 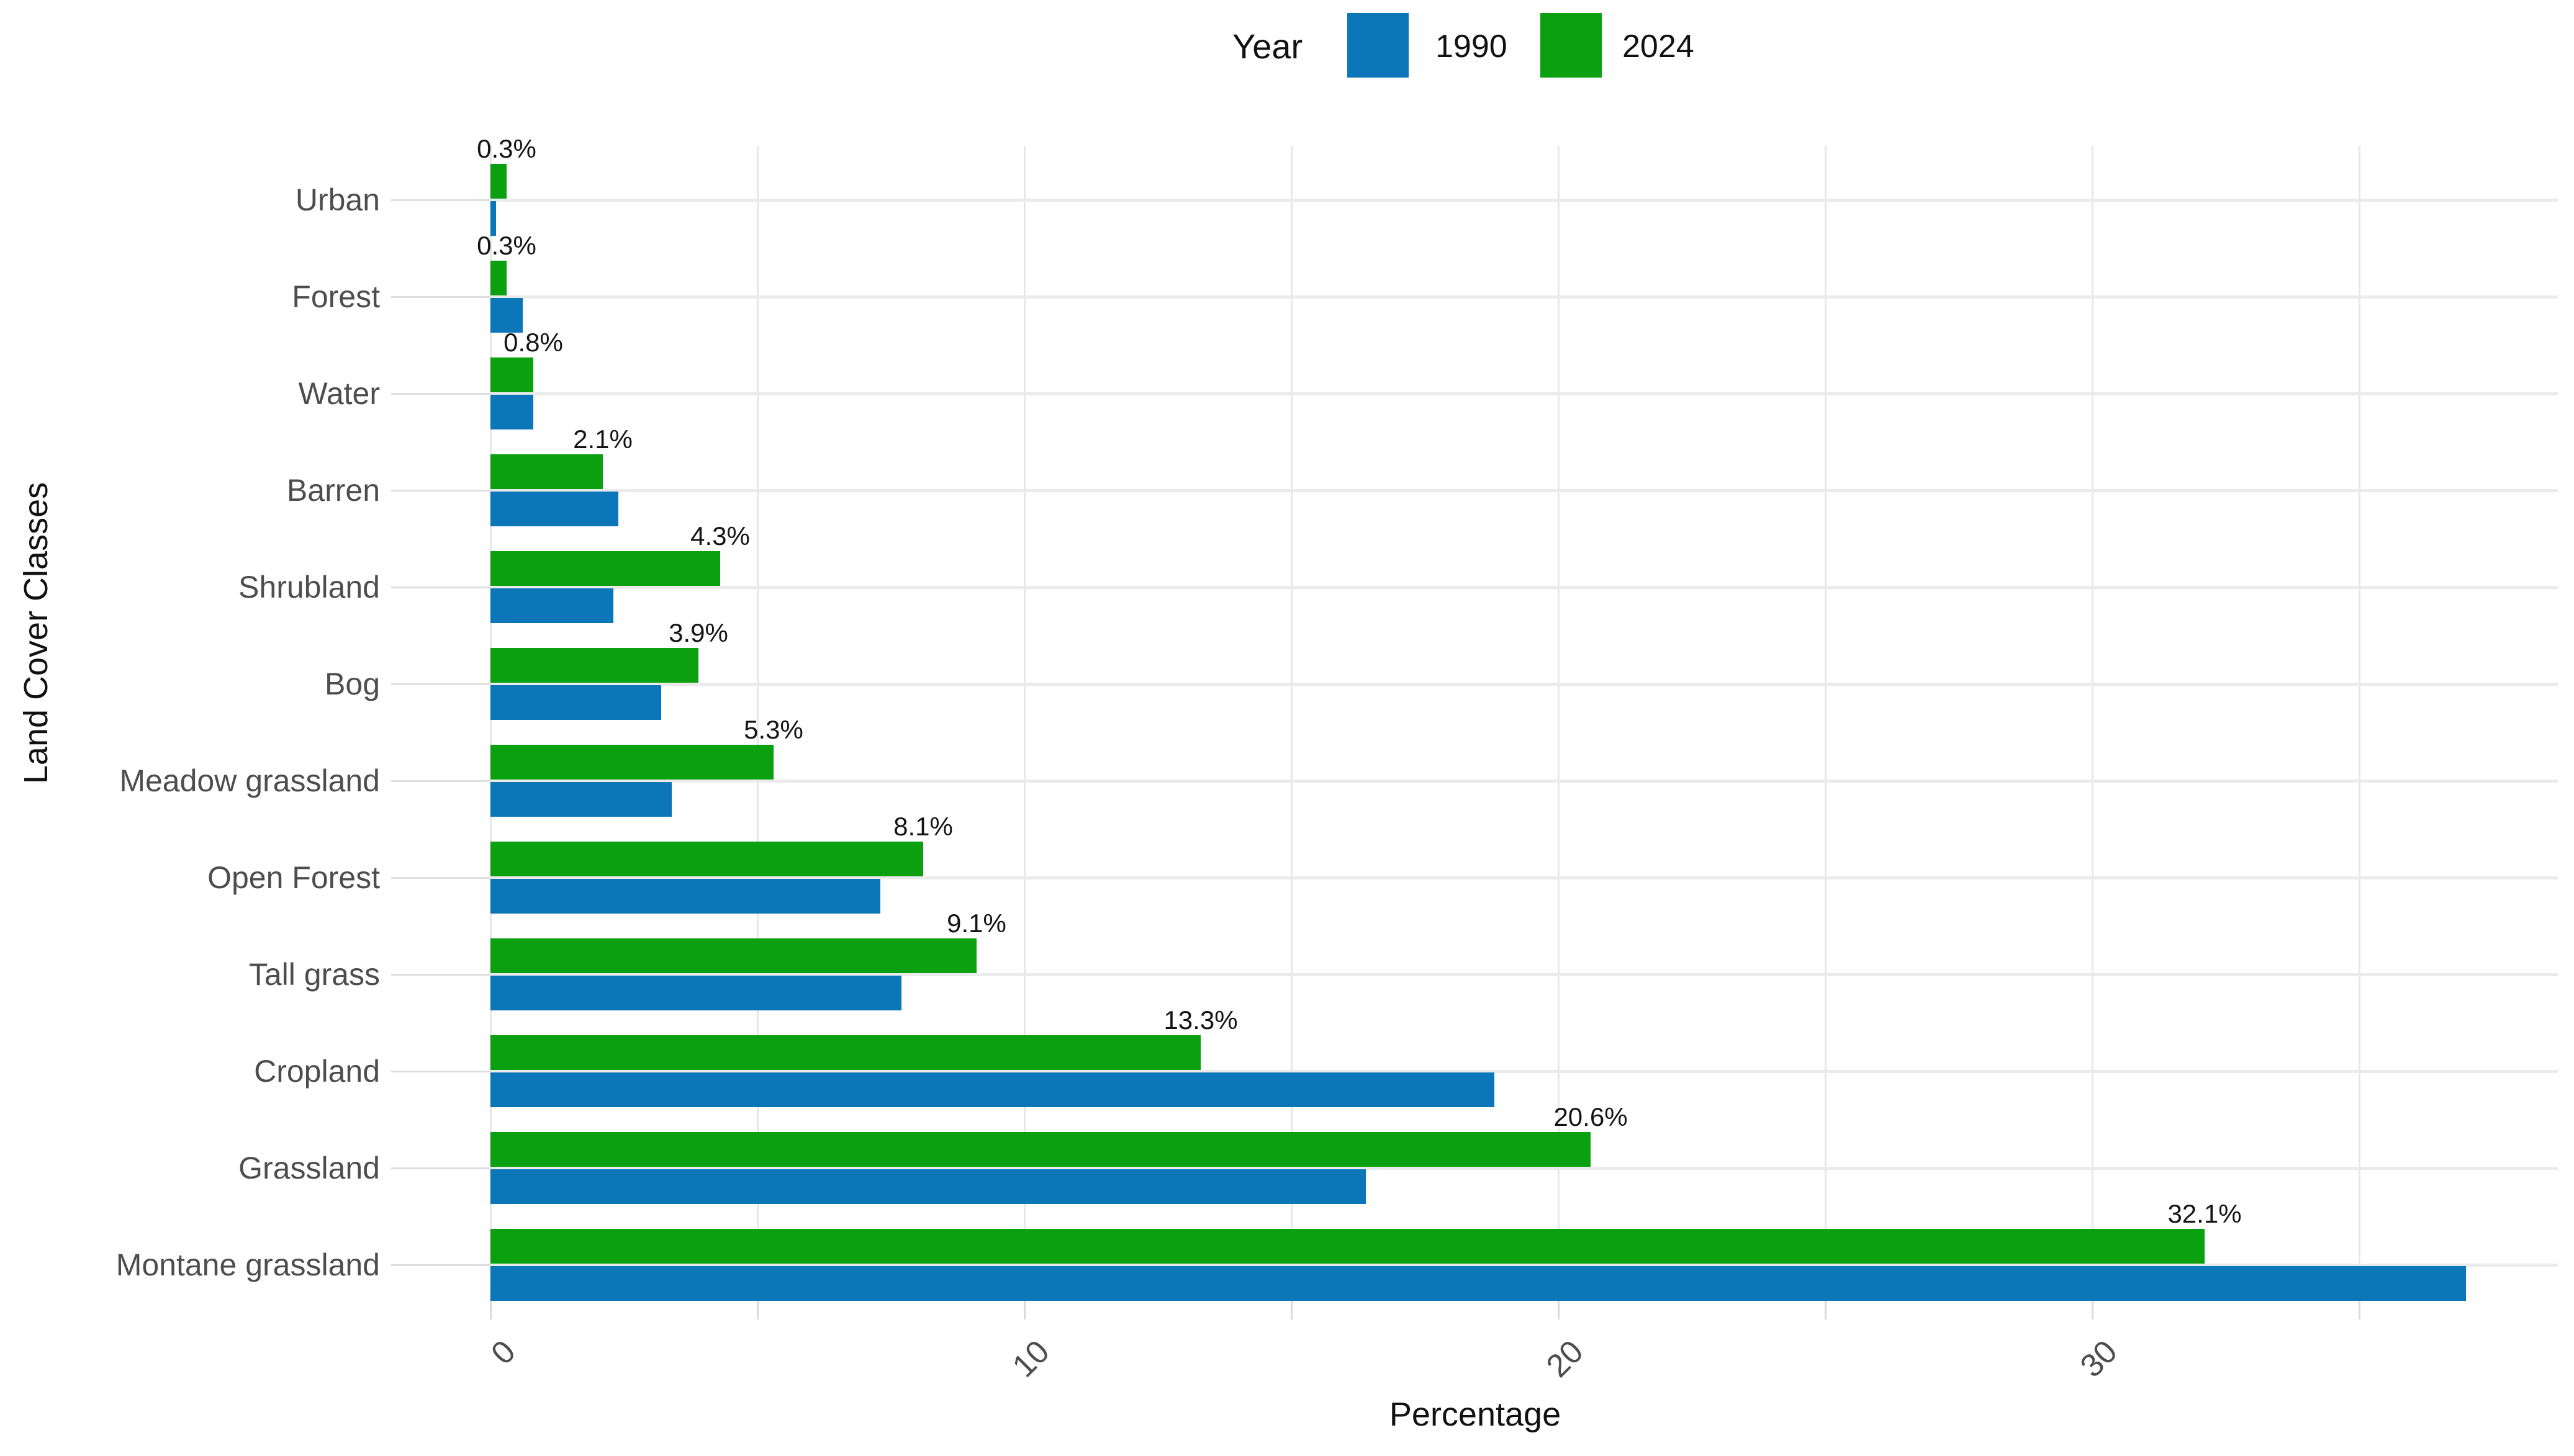 What do you see at coordinates (339, 393) in the screenshot?
I see `category-label-water: Water` at bounding box center [339, 393].